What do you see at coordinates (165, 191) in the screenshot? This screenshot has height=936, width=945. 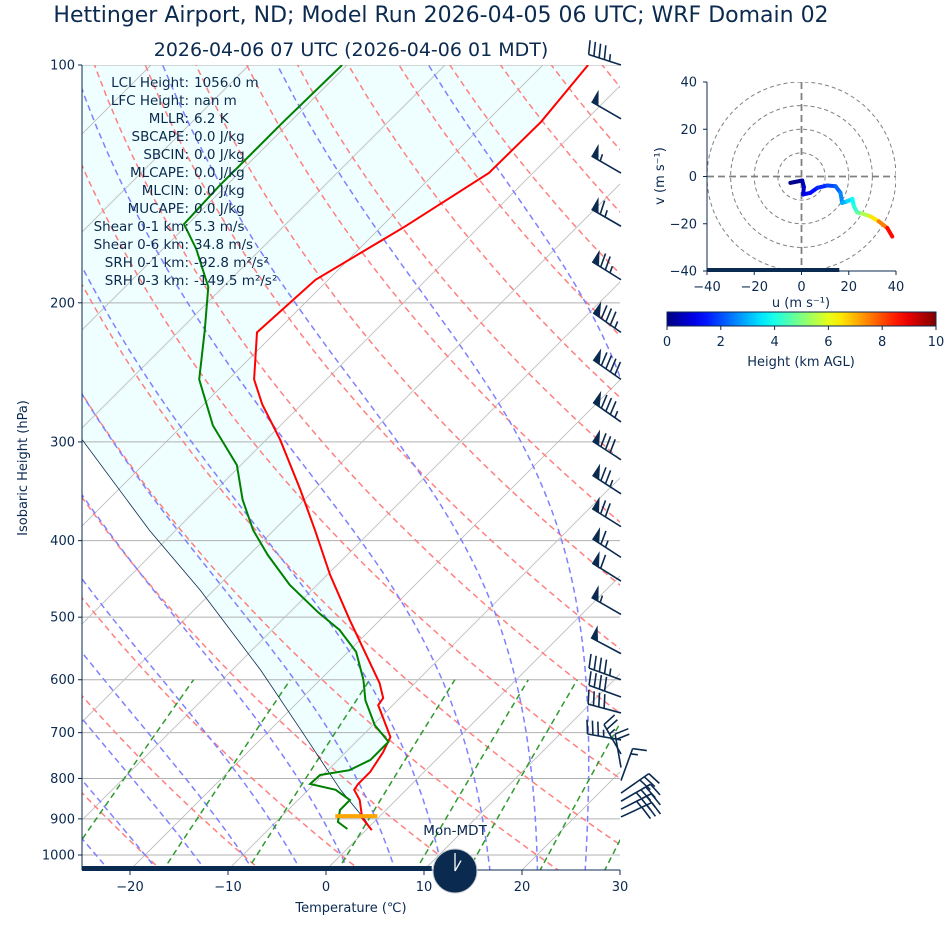 I see `index-label: MLCIN:` at bounding box center [165, 191].